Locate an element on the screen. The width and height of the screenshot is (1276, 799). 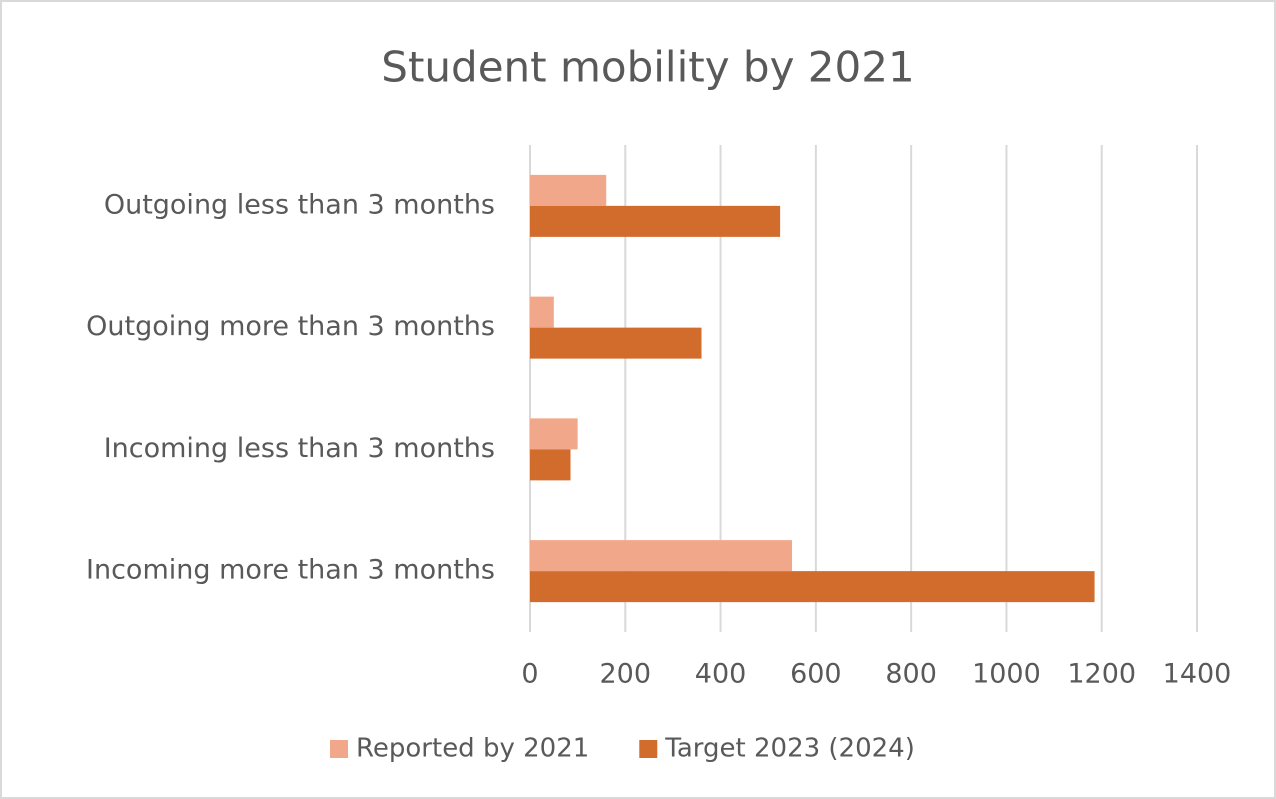
x-tick-label: 200 is located at coordinates (626, 674).